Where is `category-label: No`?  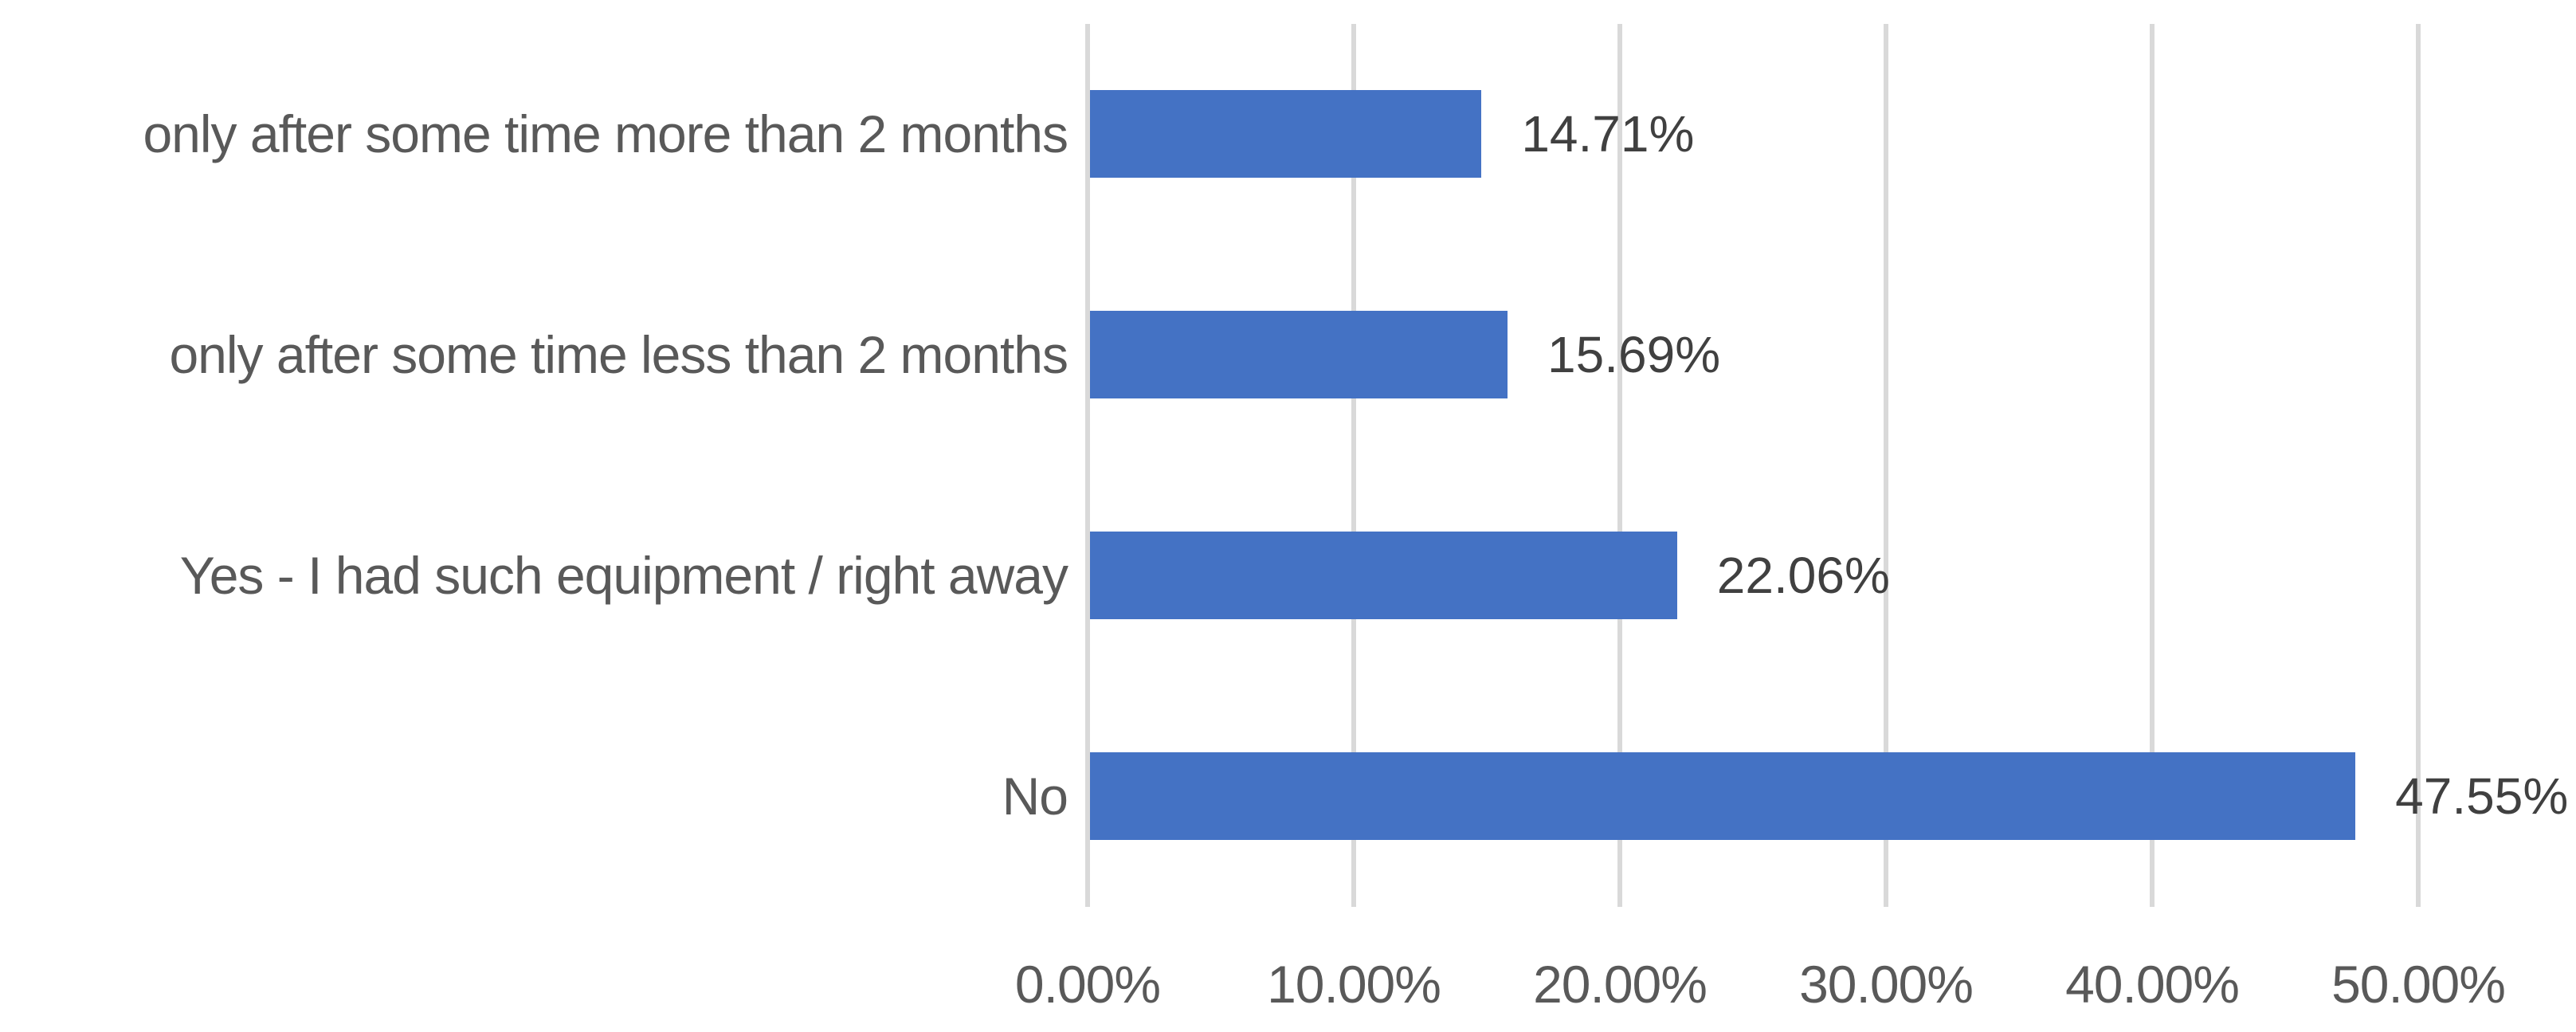
category-label: No is located at coordinates (1035, 796).